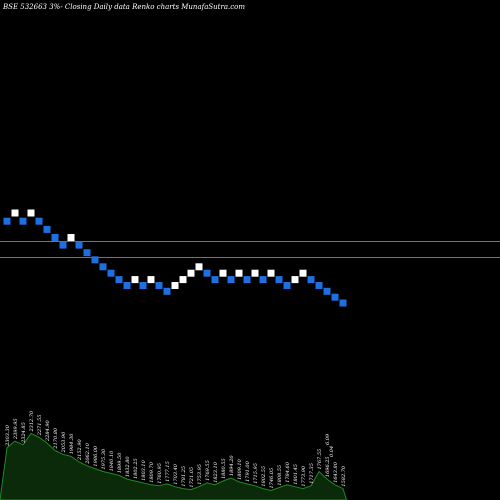  Describe the element at coordinates (104, 458) in the screenshot. I see `volume-label: 1975.30` at that location.